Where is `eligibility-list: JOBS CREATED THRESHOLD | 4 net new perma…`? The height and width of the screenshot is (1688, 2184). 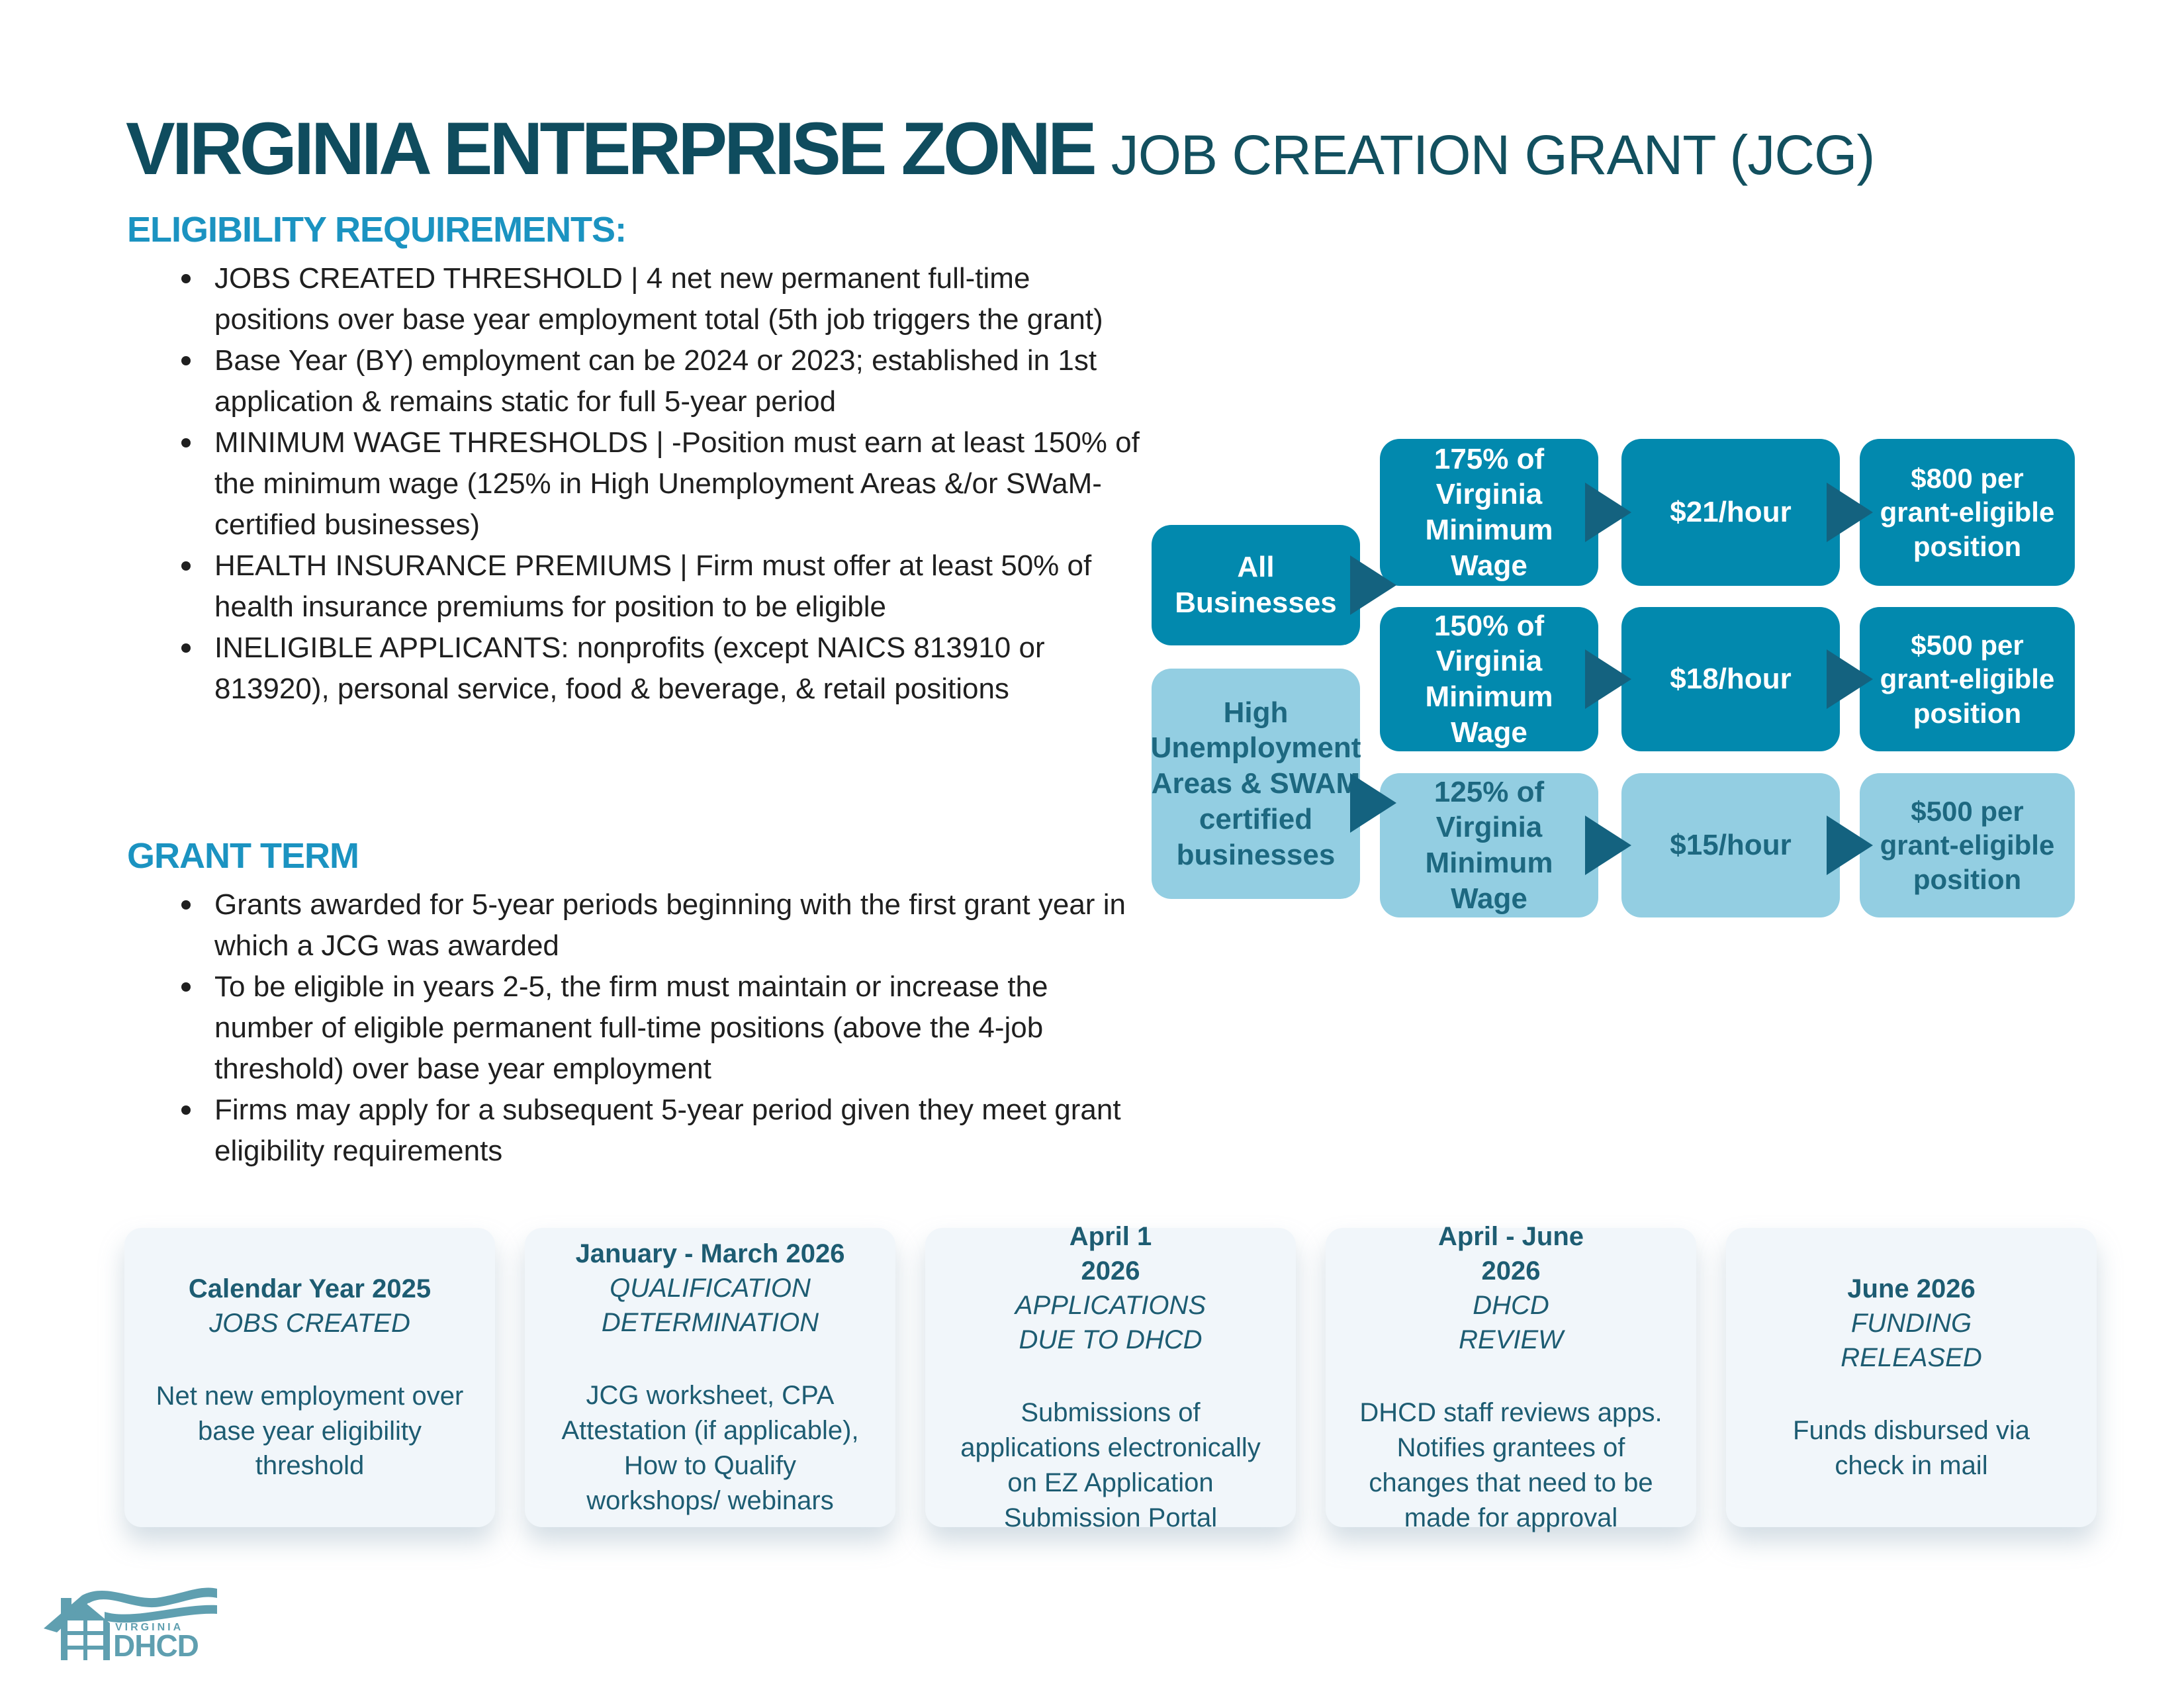 eligibility-list: JOBS CREATED THRESHOLD | 4 net new perma… is located at coordinates (657, 484).